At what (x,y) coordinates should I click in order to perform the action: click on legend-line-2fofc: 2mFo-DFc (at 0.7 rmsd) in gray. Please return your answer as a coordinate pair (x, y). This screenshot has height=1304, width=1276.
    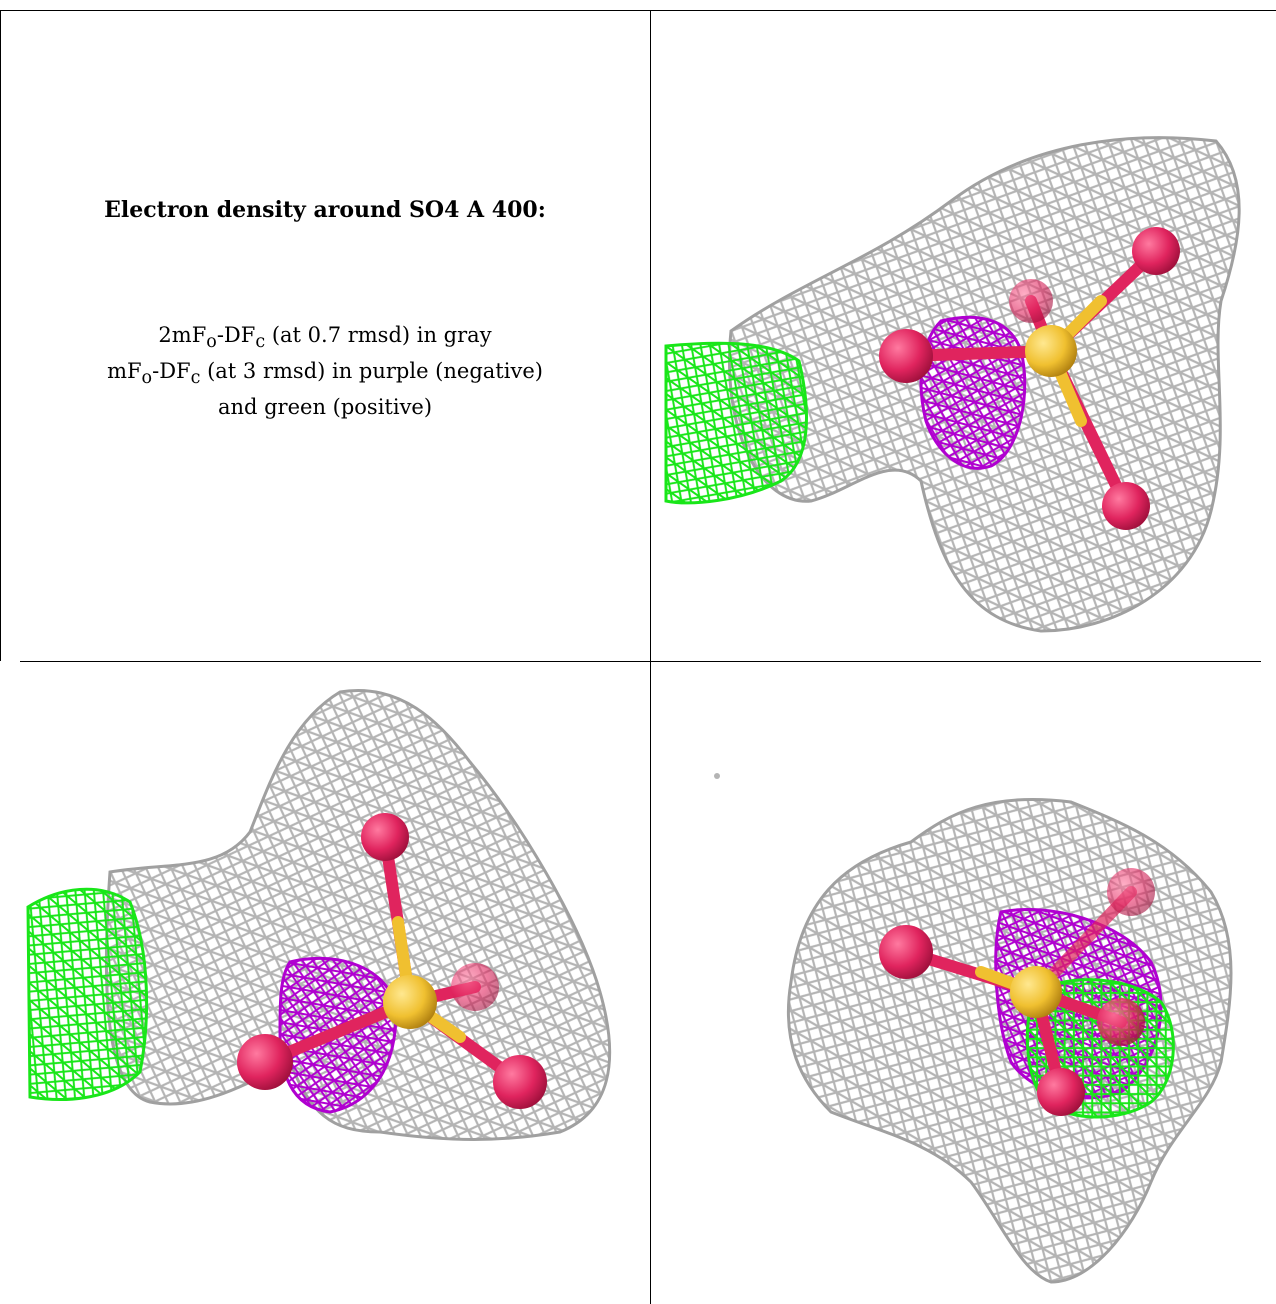
    Looking at the image, I should click on (325, 338).